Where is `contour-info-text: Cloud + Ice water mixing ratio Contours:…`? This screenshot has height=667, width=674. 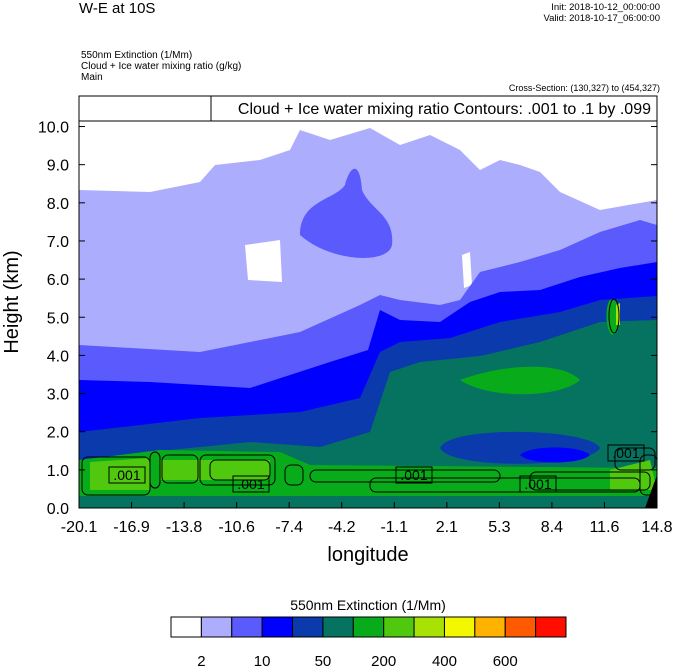 contour-info-text: Cloud + Ice water mixing ratio Contours:… is located at coordinates (444, 109).